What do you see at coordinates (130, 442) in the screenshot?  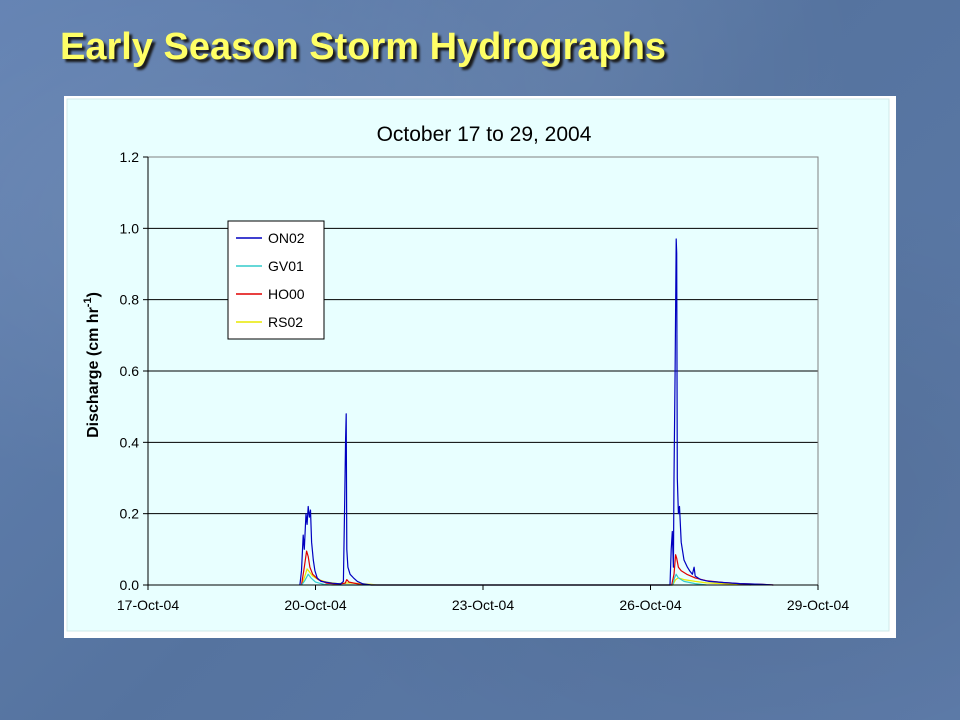 I see `y-tick-label: 0.4` at bounding box center [130, 442].